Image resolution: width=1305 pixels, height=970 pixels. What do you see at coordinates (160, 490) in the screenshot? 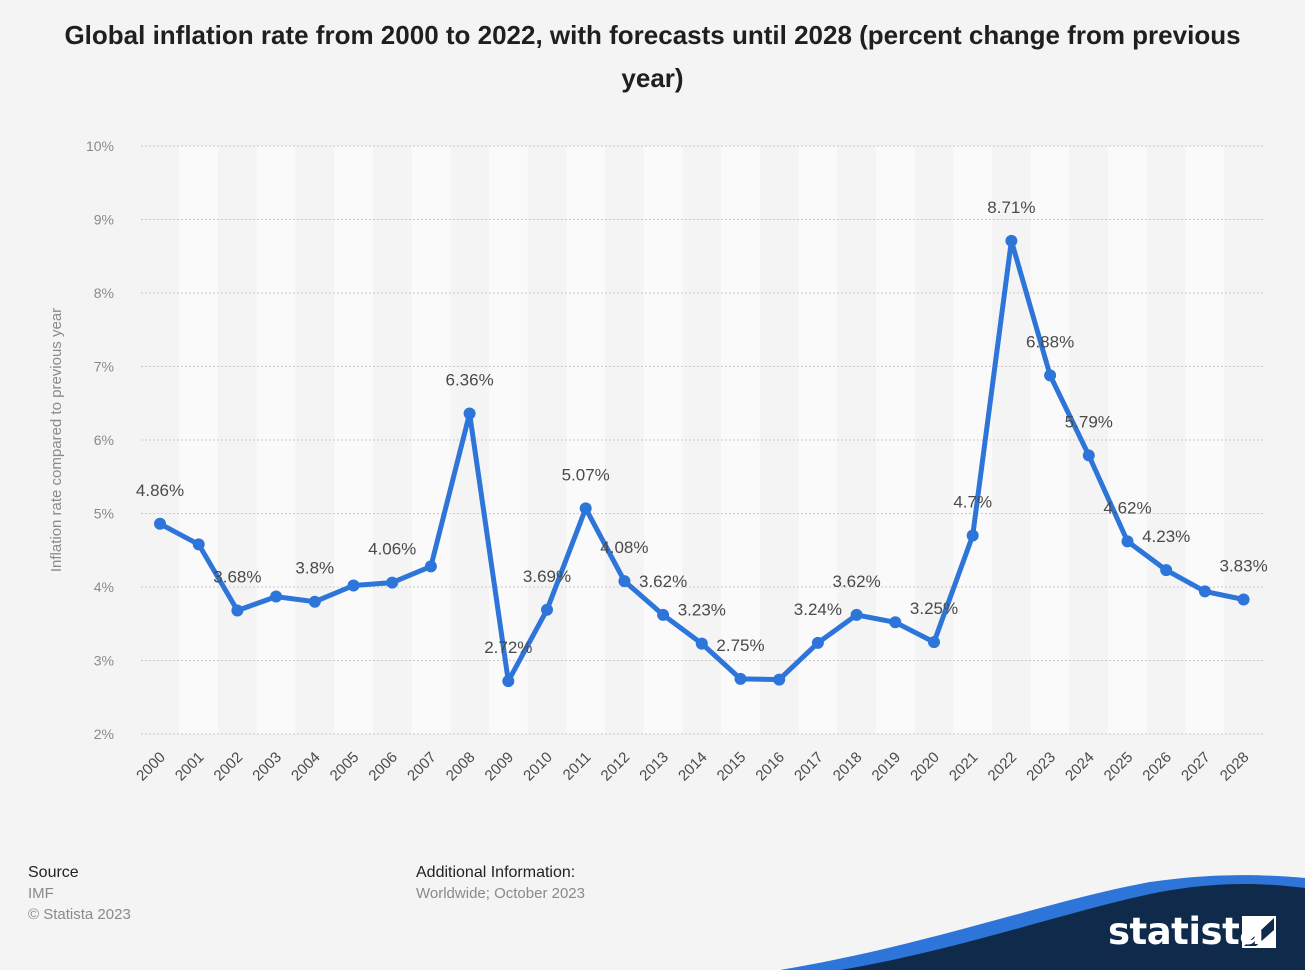
I see `data-label: 4.86%` at bounding box center [160, 490].